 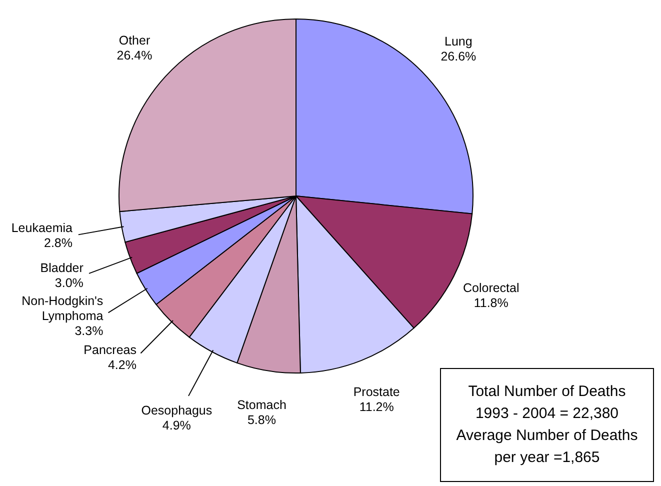 I want to click on slice-label: Other, so click(x=134, y=41).